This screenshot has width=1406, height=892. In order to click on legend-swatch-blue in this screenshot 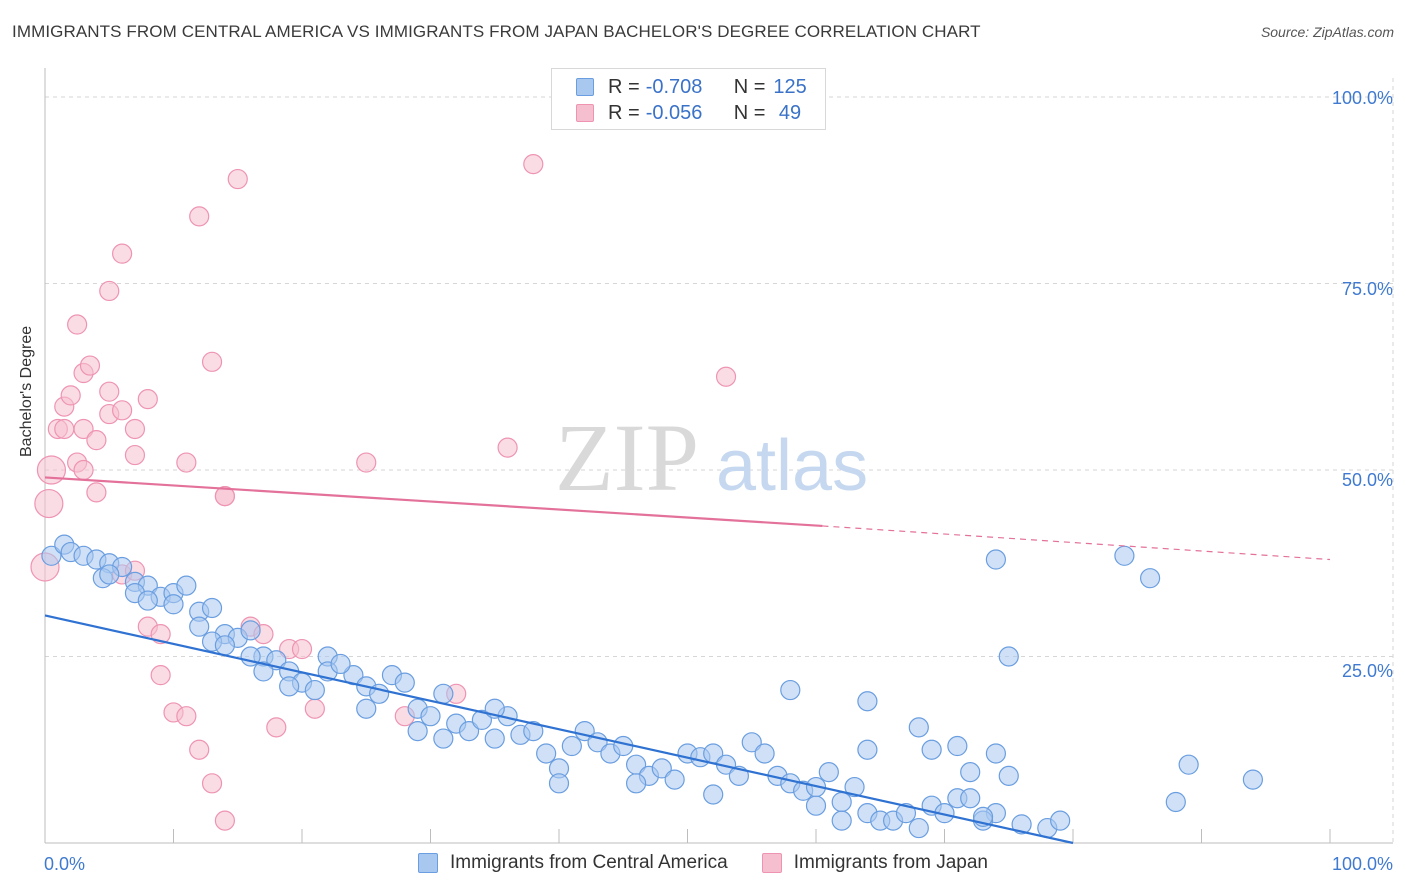, I will do `click(585, 87)`.